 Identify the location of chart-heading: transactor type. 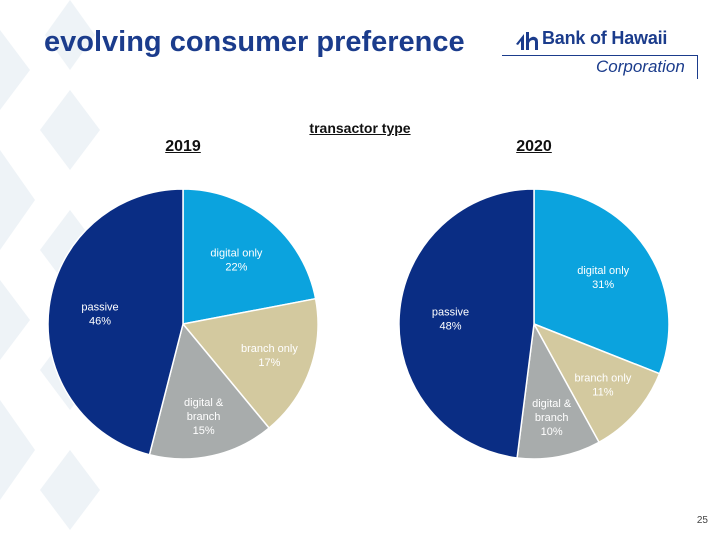
(360, 128).